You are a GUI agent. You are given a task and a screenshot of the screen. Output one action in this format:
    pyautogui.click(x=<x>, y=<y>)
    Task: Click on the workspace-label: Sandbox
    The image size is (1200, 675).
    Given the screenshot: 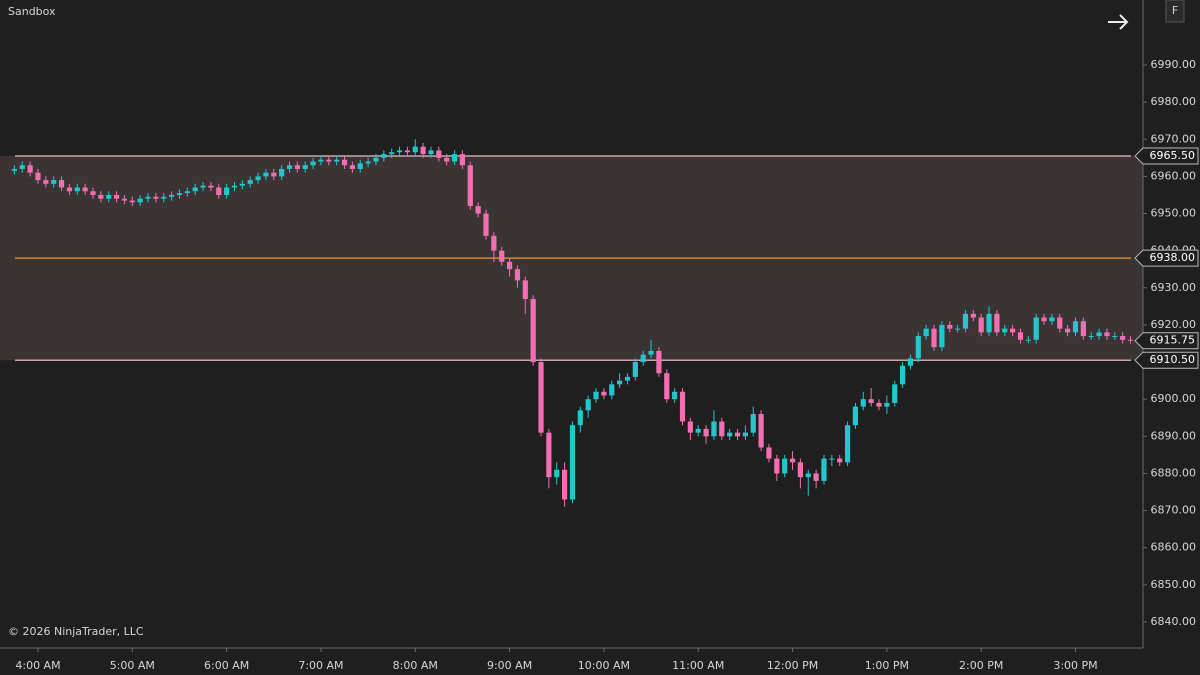 What is the action you would take?
    pyautogui.click(x=32, y=11)
    